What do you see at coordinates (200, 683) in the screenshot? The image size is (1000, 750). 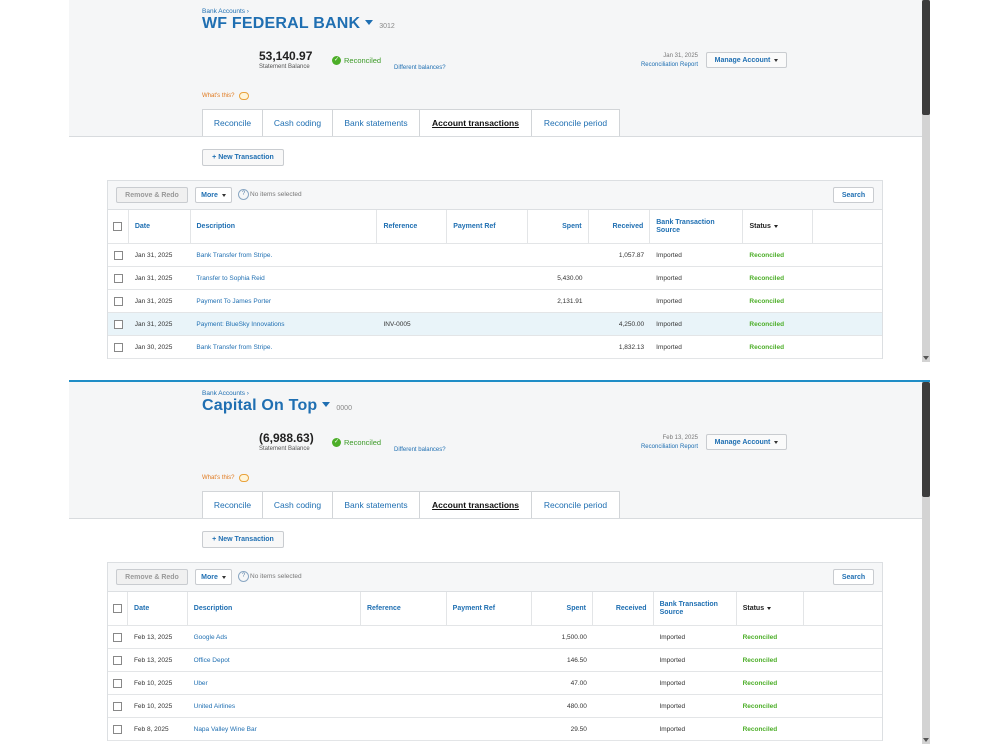 I see `cell-description: Uber` at bounding box center [200, 683].